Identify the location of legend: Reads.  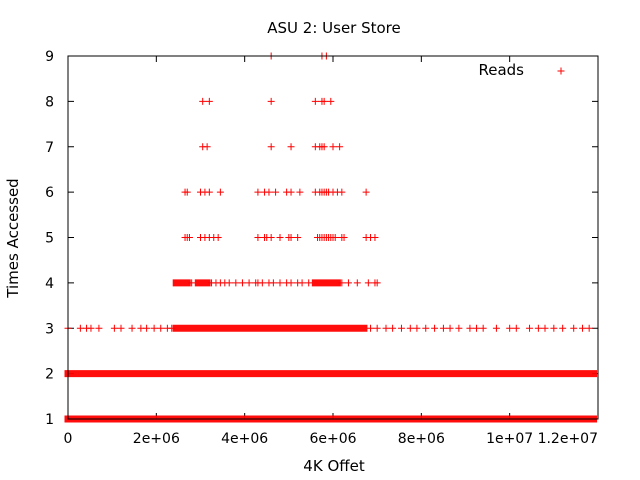
(521, 70).